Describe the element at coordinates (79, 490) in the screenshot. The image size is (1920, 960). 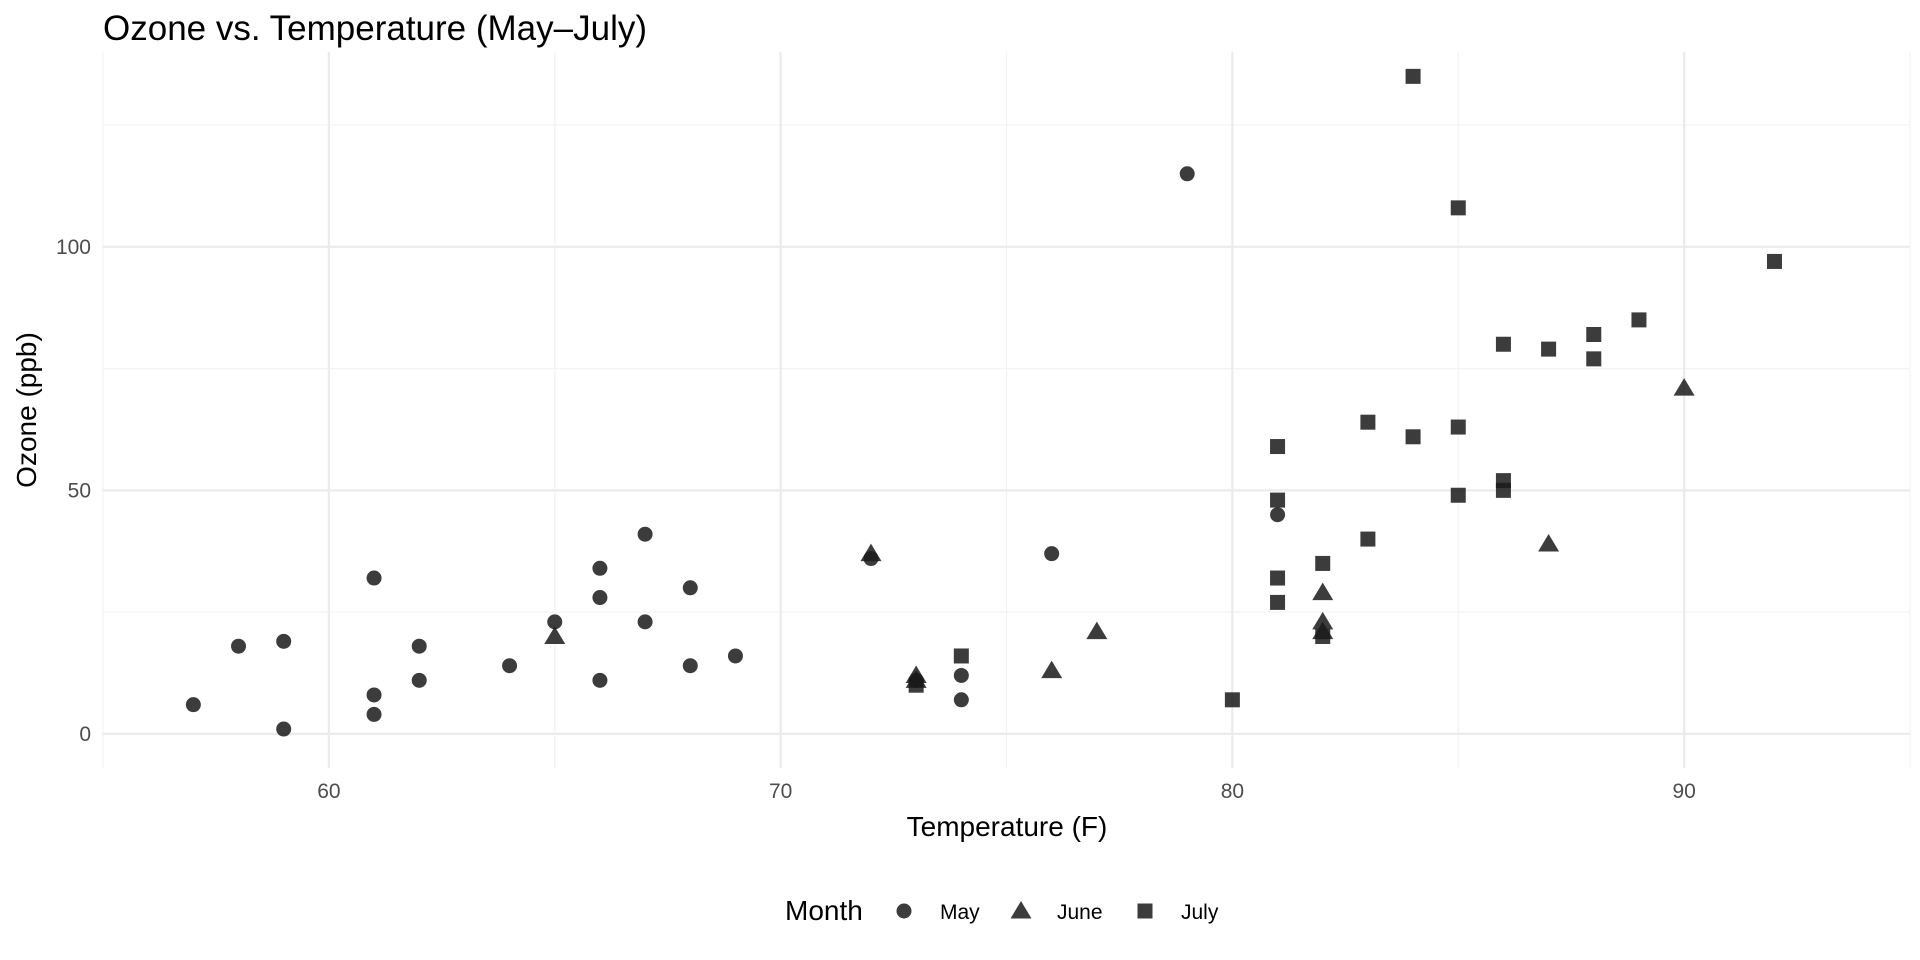
I see `y-tick-label: 50` at that location.